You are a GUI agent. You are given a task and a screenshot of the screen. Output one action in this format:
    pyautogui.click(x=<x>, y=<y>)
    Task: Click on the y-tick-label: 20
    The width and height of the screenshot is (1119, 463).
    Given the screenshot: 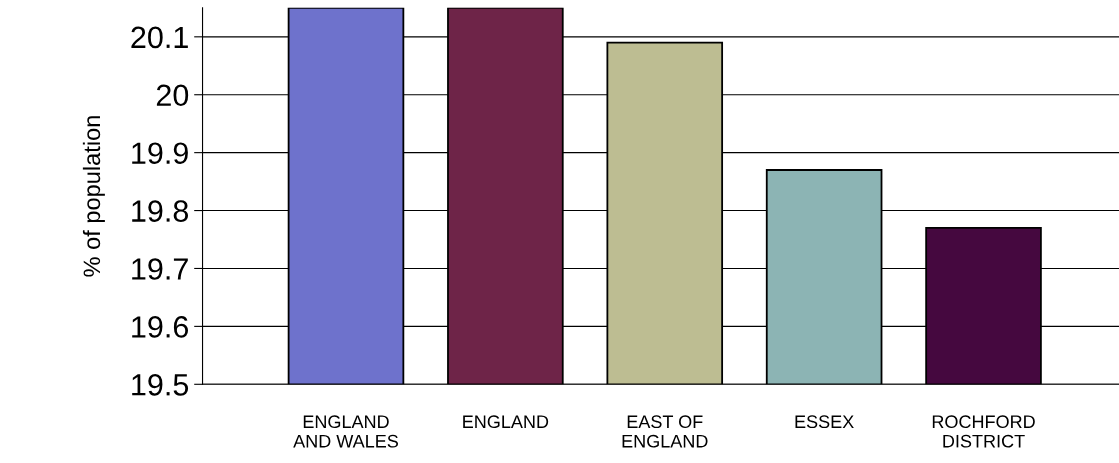 What is the action you would take?
    pyautogui.click(x=172, y=95)
    